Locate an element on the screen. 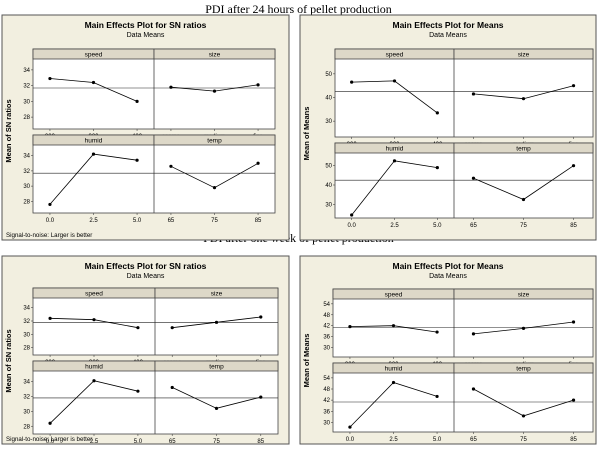  y-tick-label: 50 is located at coordinates (328, 167).